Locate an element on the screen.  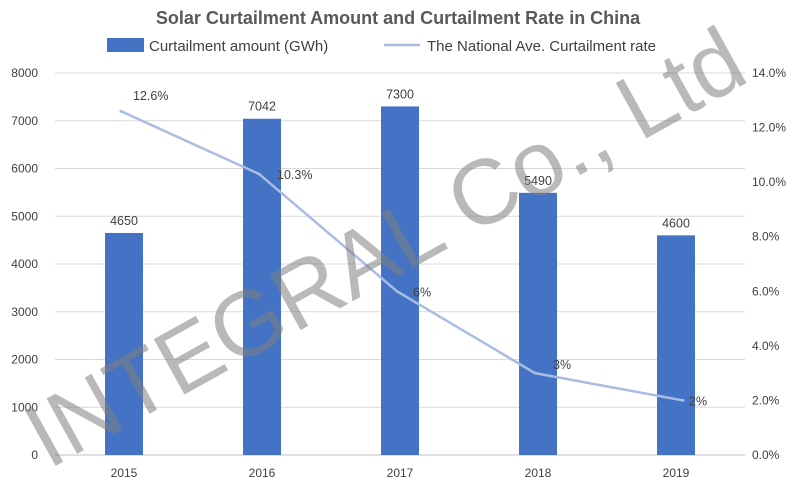
x-axis: 2015 2016 2017 2018 2019 is located at coordinates (400, 473).